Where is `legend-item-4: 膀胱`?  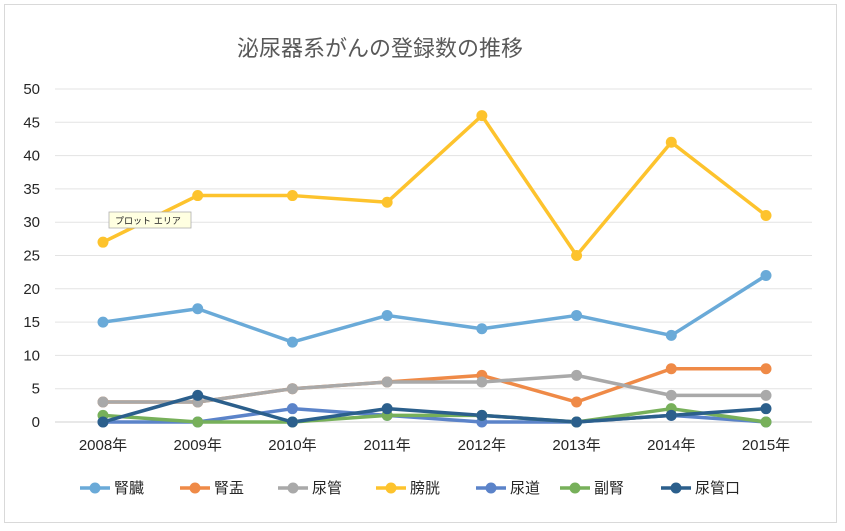
legend-item-4: 膀胱 is located at coordinates (408, 488).